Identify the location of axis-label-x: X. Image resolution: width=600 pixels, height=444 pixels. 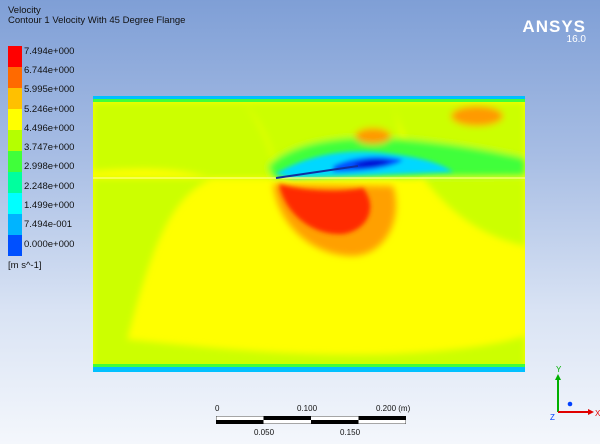
(597, 413).